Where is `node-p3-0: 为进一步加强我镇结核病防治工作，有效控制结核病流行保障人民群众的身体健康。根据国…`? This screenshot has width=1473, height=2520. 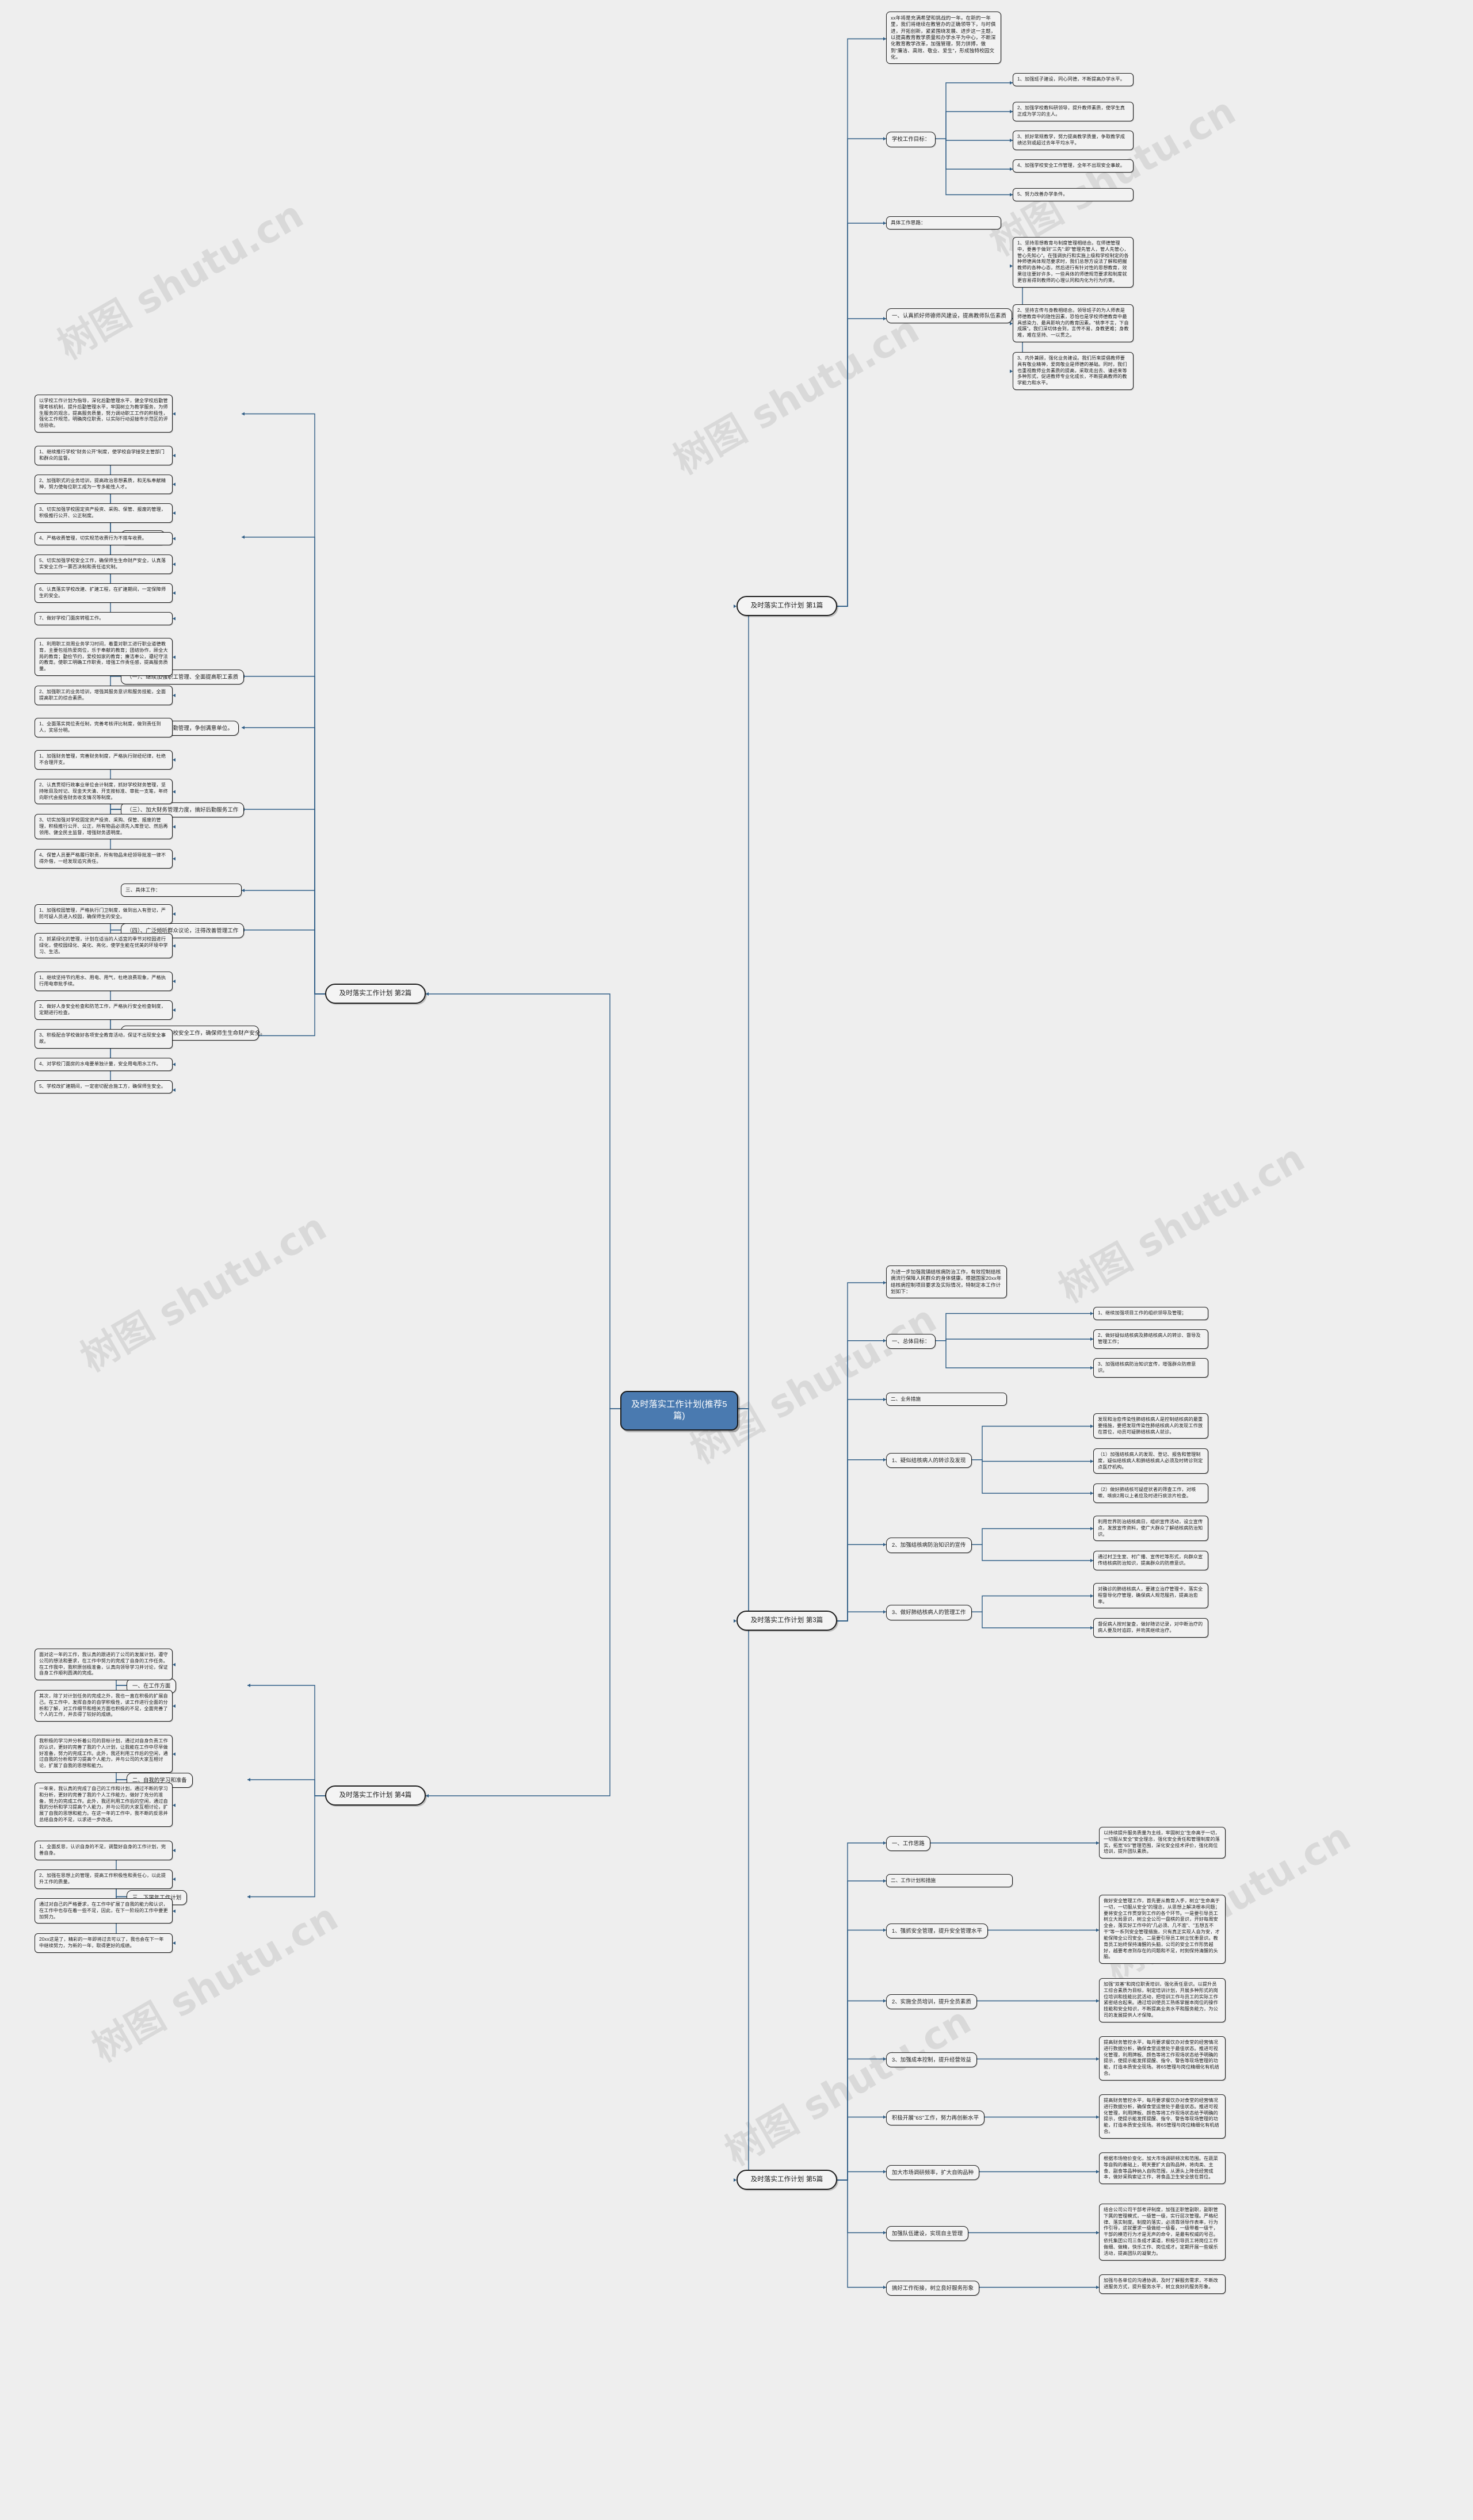
node-p3-0: 为进一步加强我镇结核病防治工作，有效控制结核病流行保障人民群众的身体健康。根据国… is located at coordinates (947, 1282).